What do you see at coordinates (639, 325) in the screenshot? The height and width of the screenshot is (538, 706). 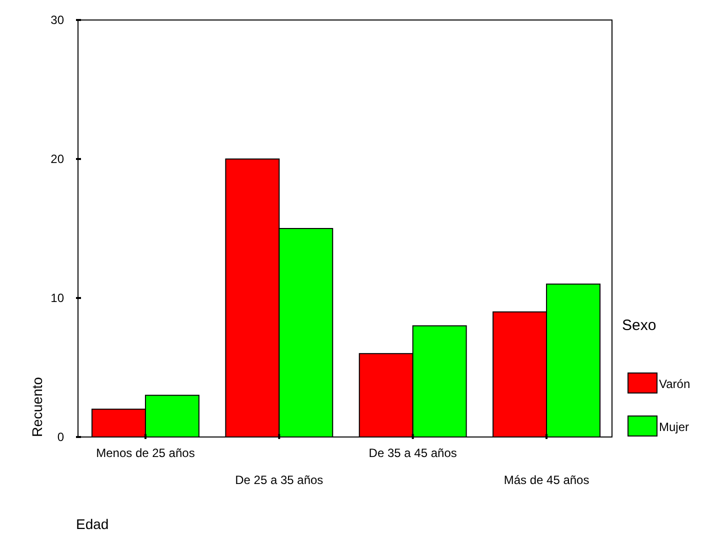 I see `legend-title: Sexo` at bounding box center [639, 325].